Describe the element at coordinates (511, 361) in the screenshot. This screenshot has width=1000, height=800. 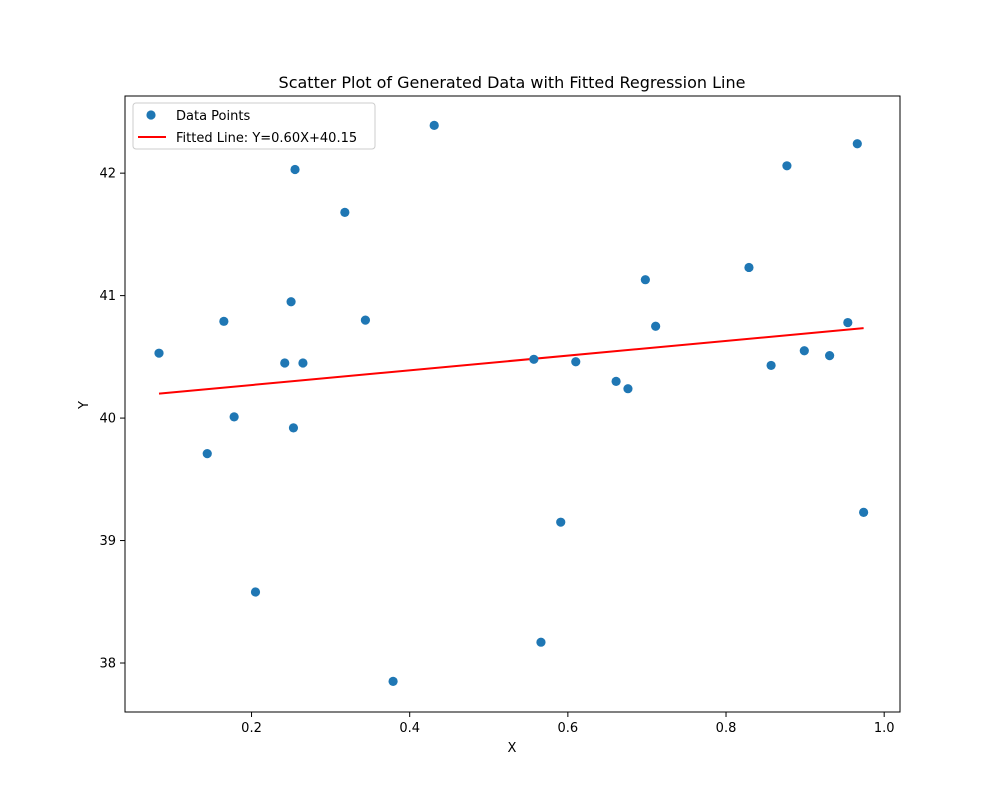
I see `fitted-regression-line` at that location.